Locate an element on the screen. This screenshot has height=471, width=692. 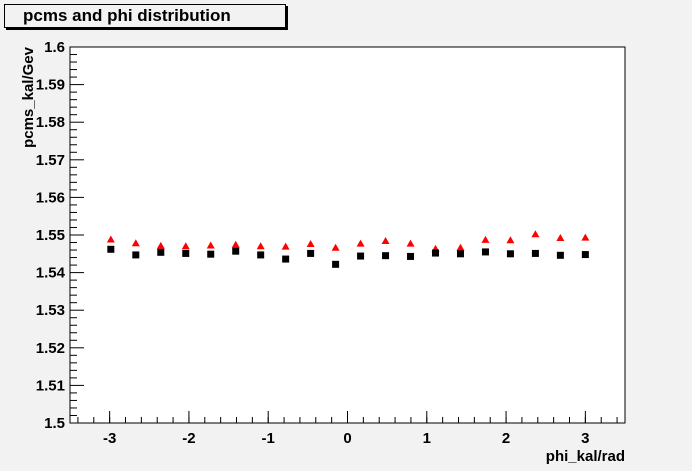
y-tick-label: 1.6 is located at coordinates (54, 47).